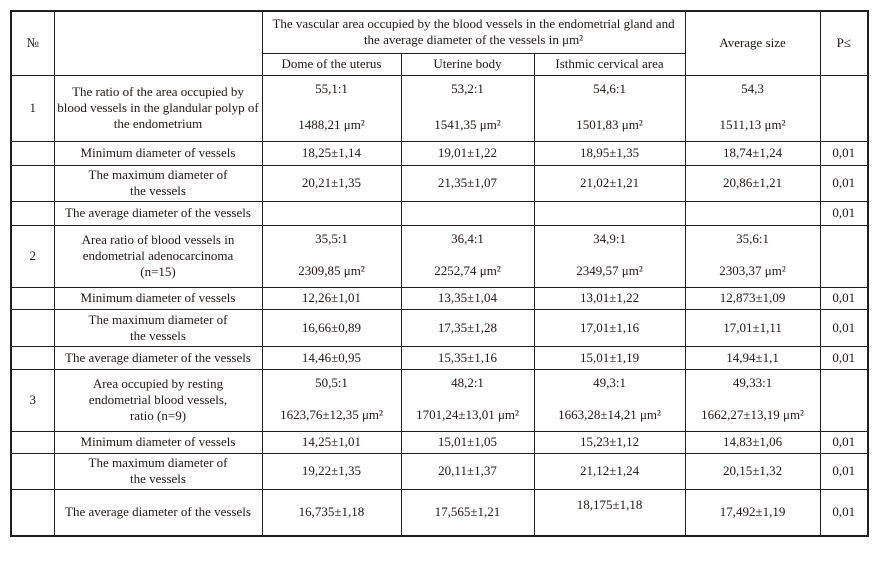  What do you see at coordinates (752, 270) in the screenshot?
I see `average-area: 2303,37 μm²` at bounding box center [752, 270].